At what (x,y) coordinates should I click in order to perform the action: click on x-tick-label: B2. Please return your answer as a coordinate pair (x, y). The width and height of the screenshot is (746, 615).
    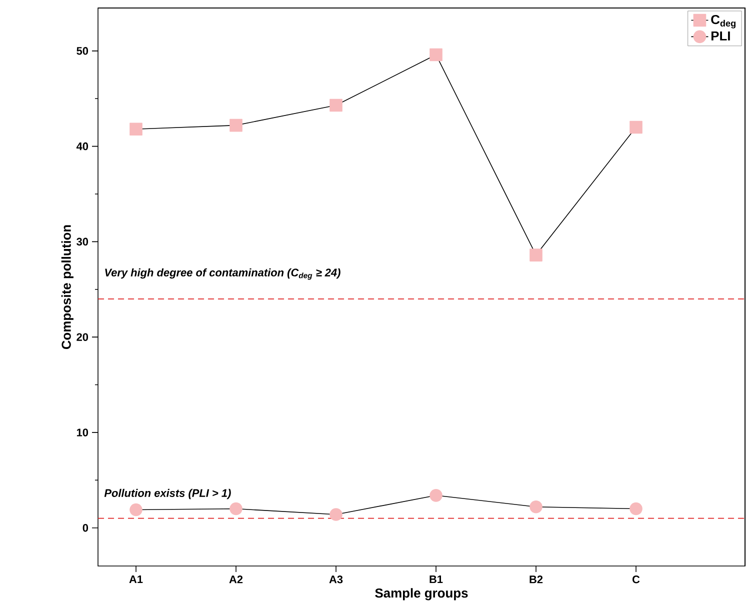
    Looking at the image, I should click on (536, 580).